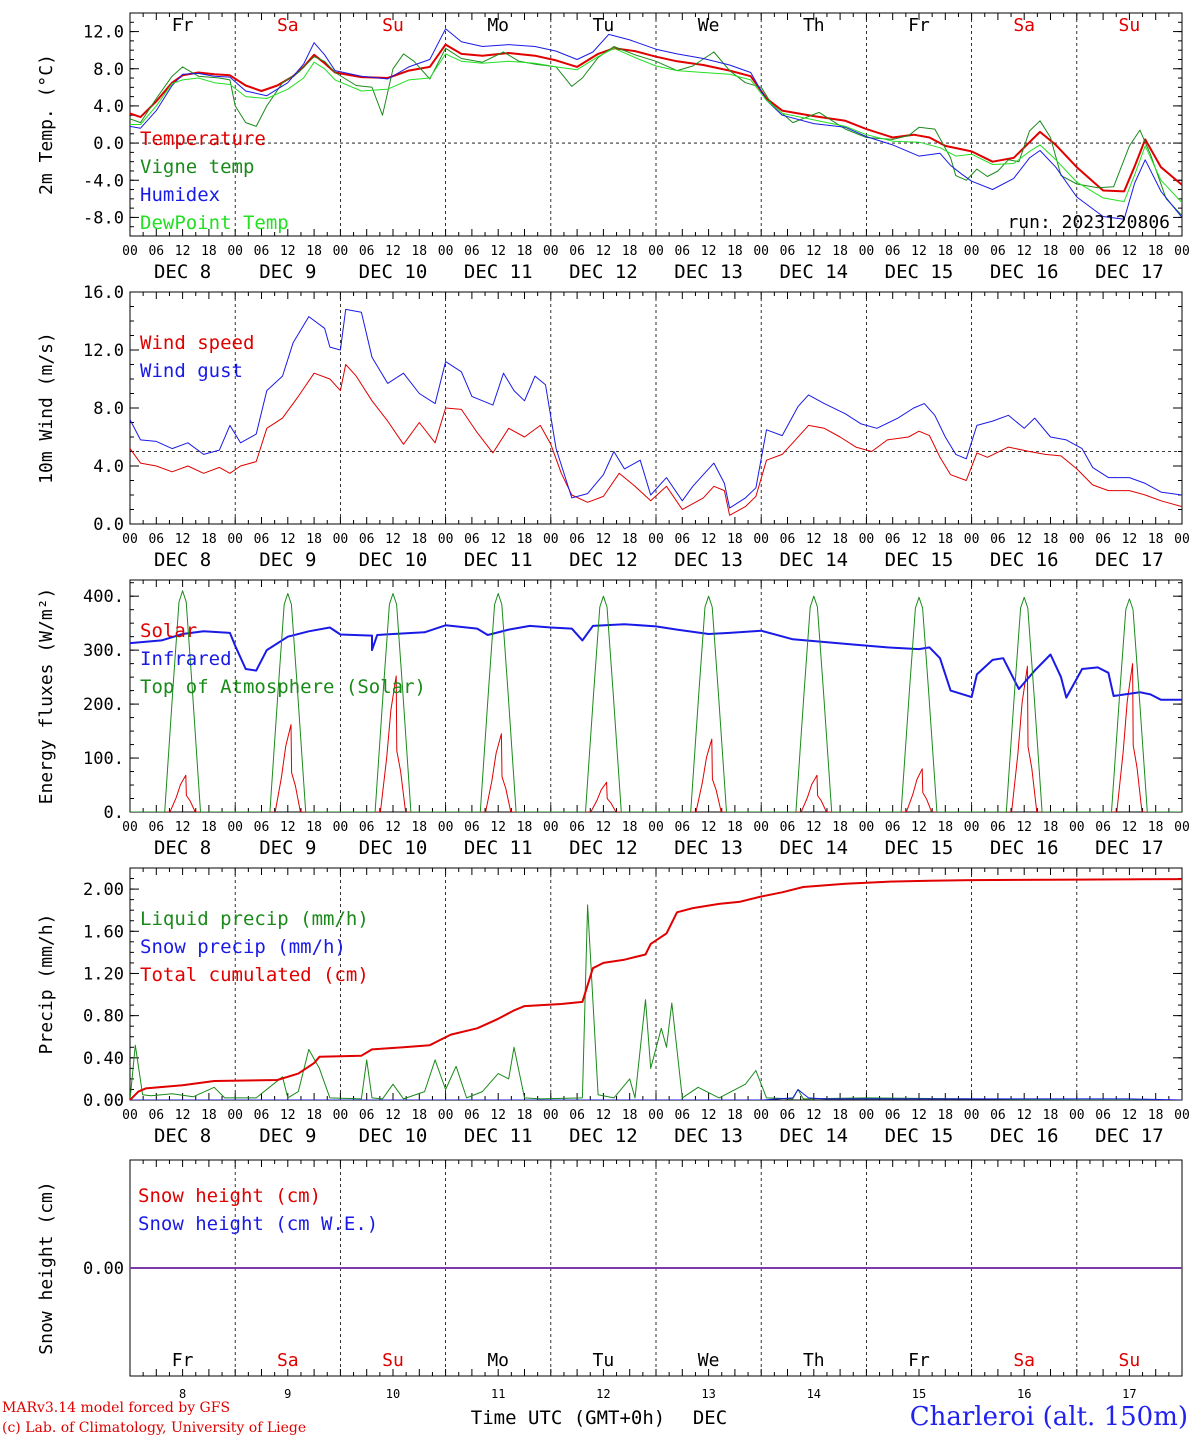 This screenshot has height=1440, width=1194. Describe the element at coordinates (1129, 1394) in the screenshot. I see `day-number: 17` at that location.